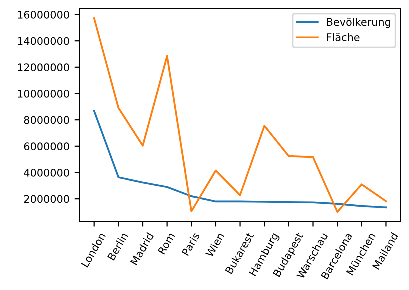 This screenshot has width=409, height=290. What do you see at coordinates (44, 14) in the screenshot?
I see `y-tick-label: 16000000` at bounding box center [44, 14].